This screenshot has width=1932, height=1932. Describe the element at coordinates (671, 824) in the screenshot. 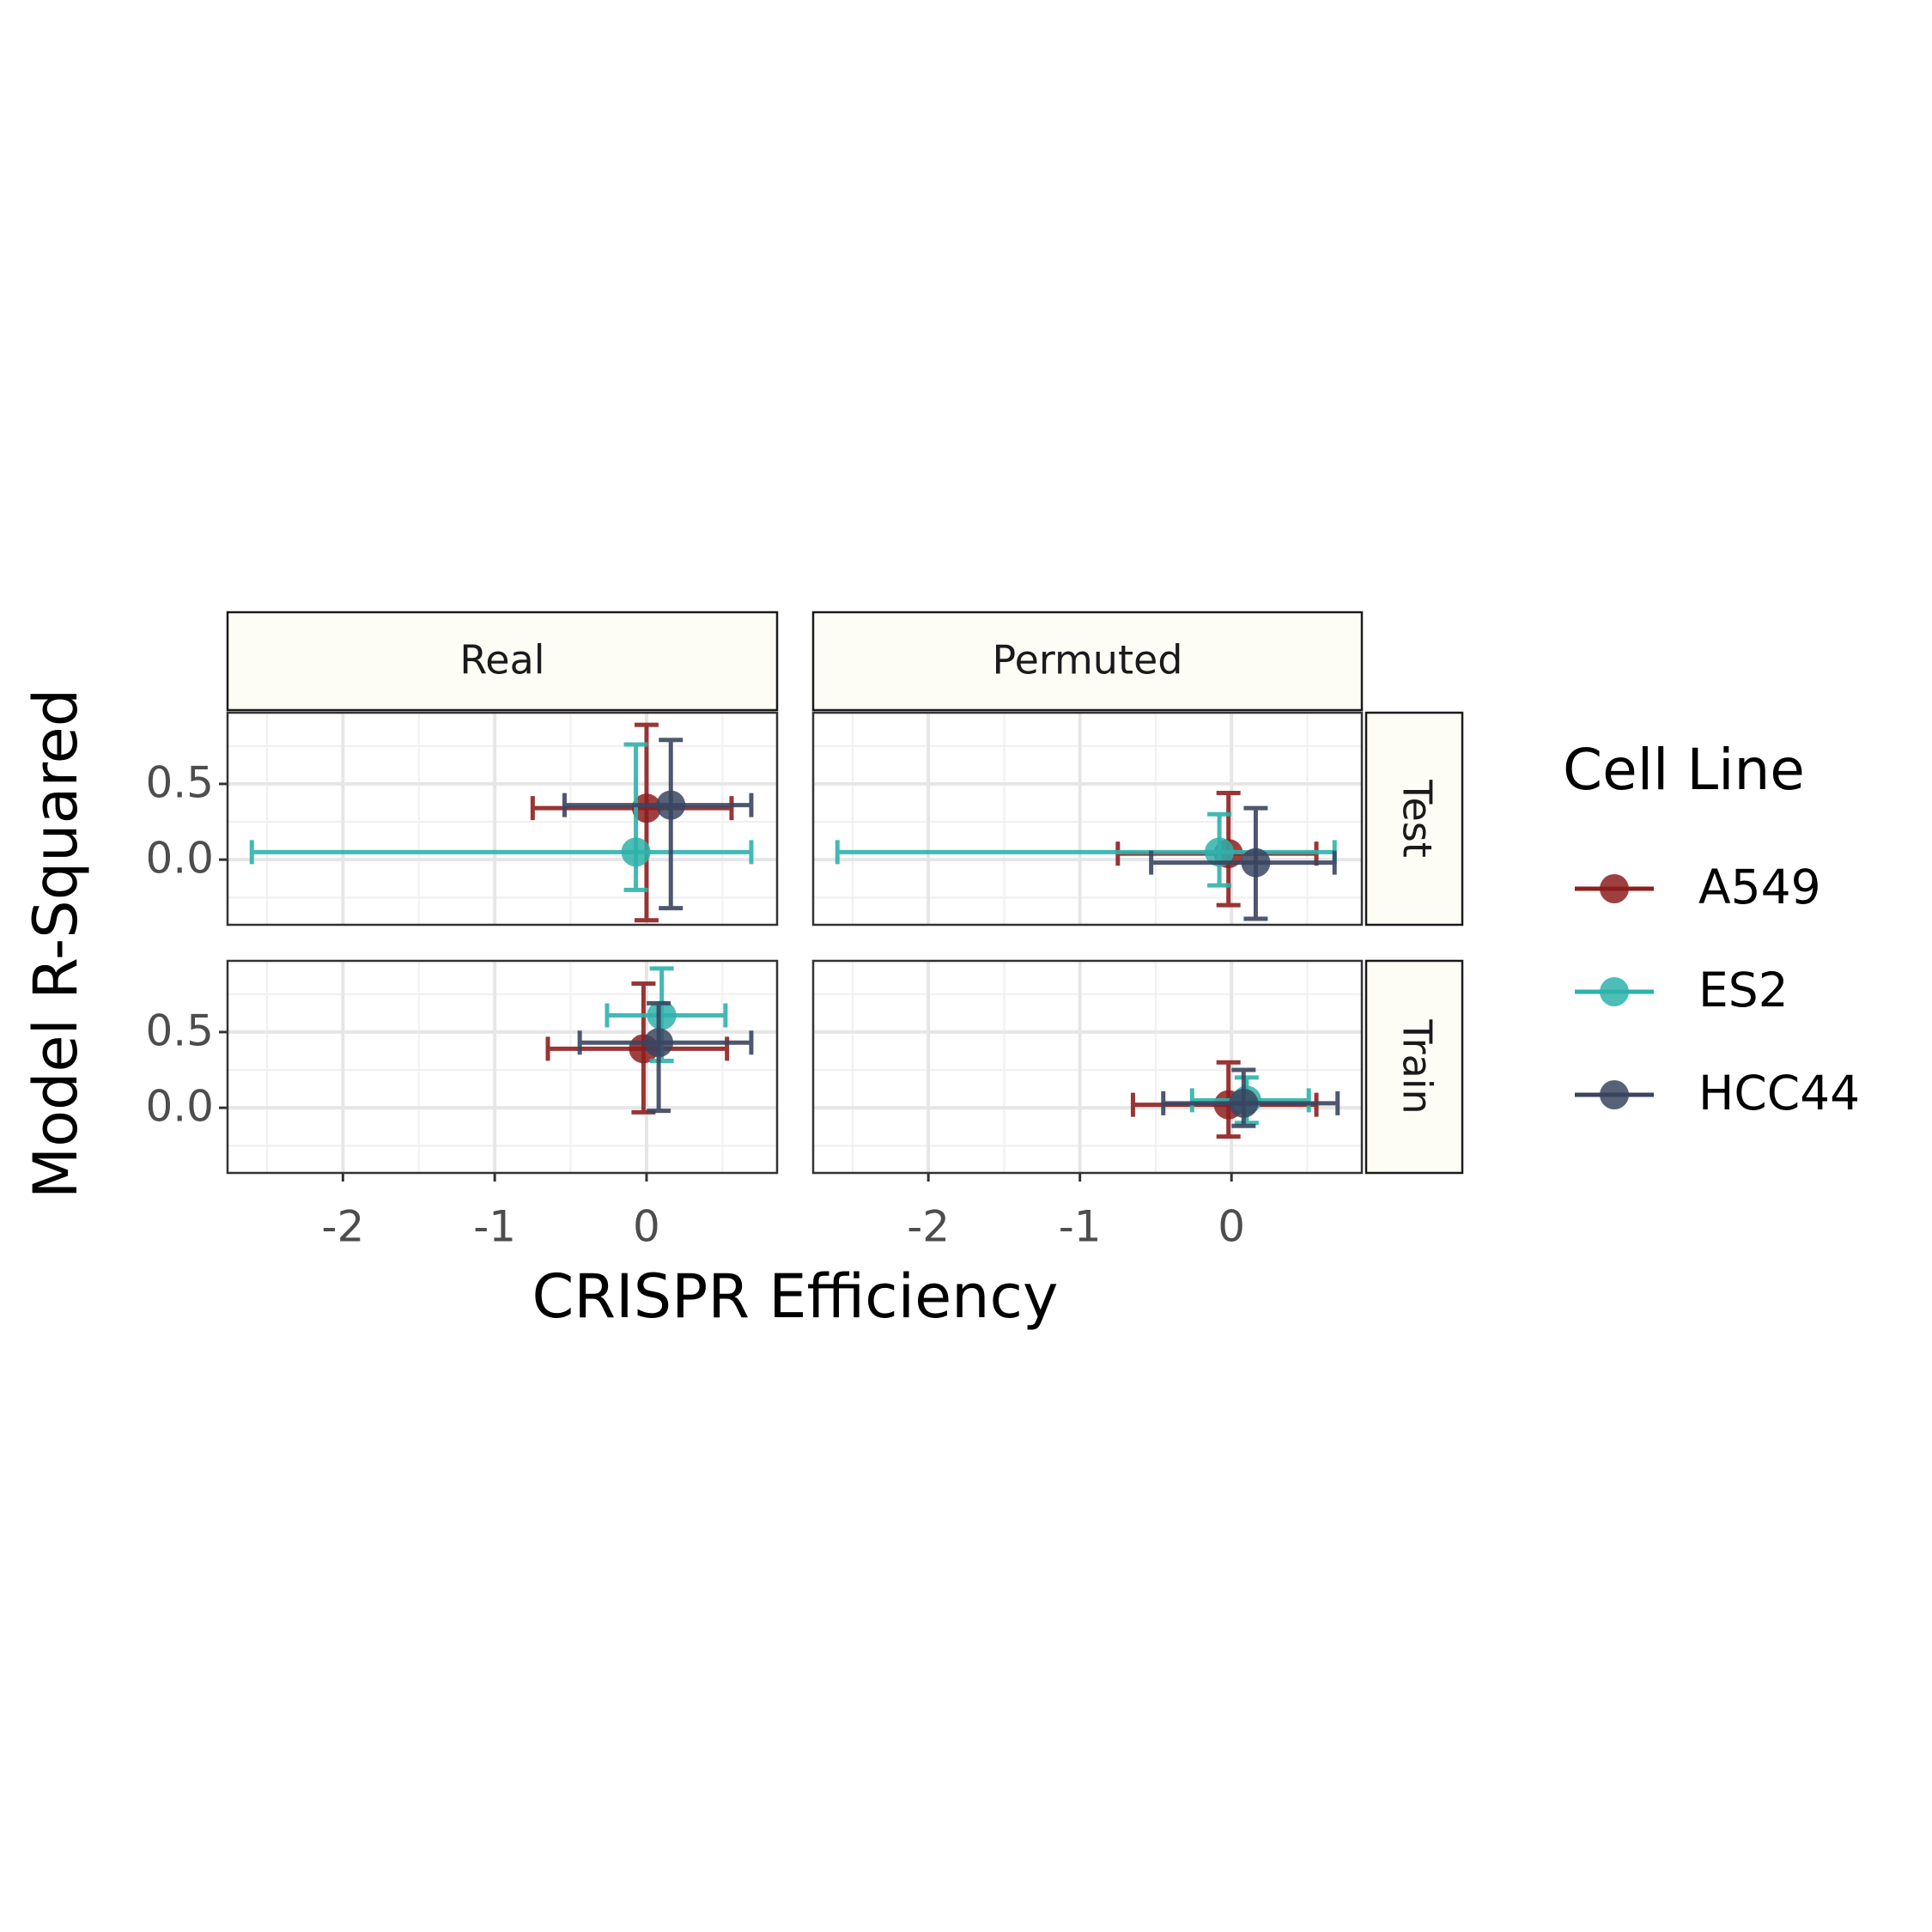

I see `y-error-bar` at that location.